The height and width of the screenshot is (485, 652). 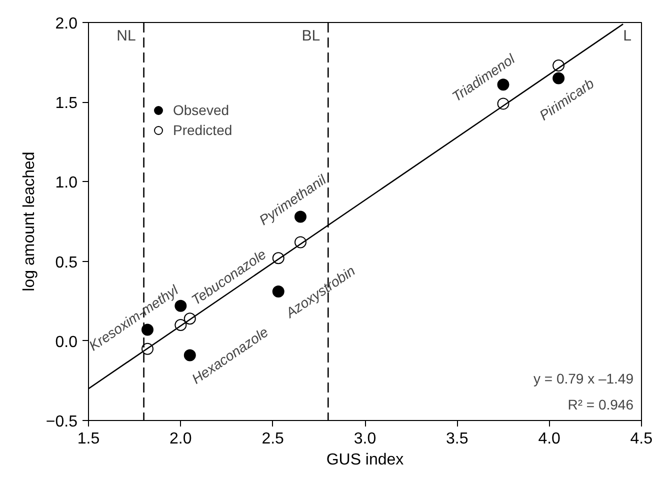 I want to click on point, so click(x=278, y=292).